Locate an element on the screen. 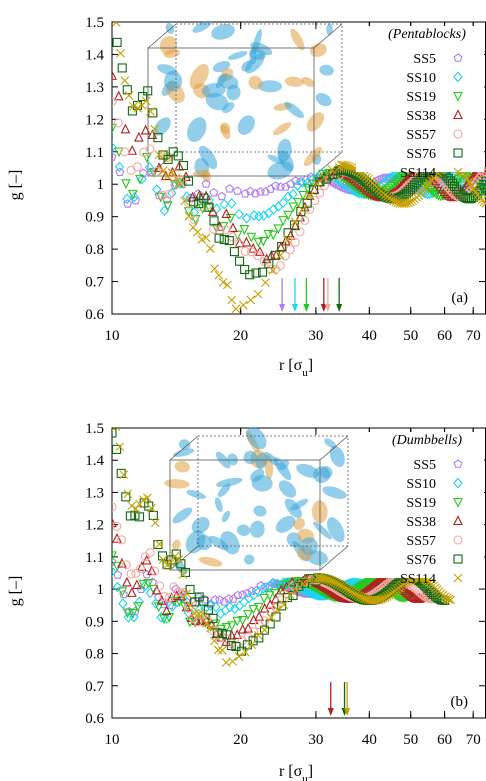  arrow-head-ss5 is located at coordinates (282, 308).